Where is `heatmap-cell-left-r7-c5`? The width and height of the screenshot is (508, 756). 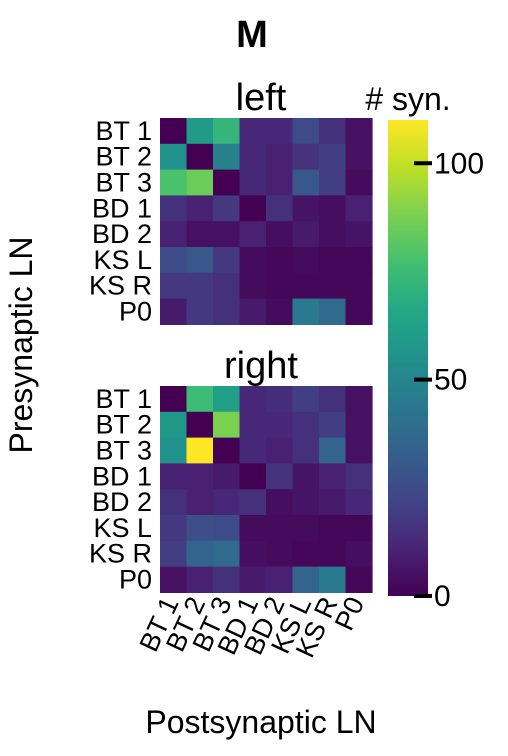 heatmap-cell-left-r7-c5 is located at coordinates (306, 311).